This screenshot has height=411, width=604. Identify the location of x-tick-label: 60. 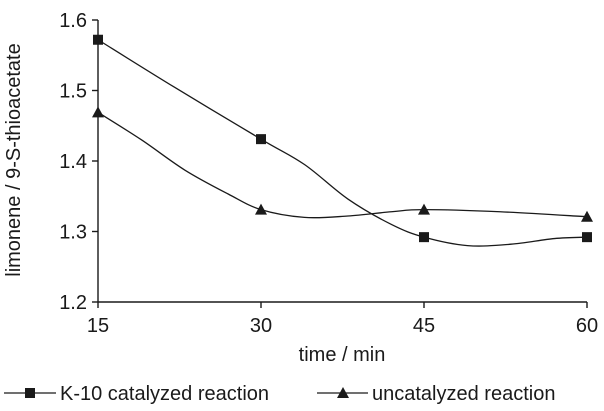
(587, 326).